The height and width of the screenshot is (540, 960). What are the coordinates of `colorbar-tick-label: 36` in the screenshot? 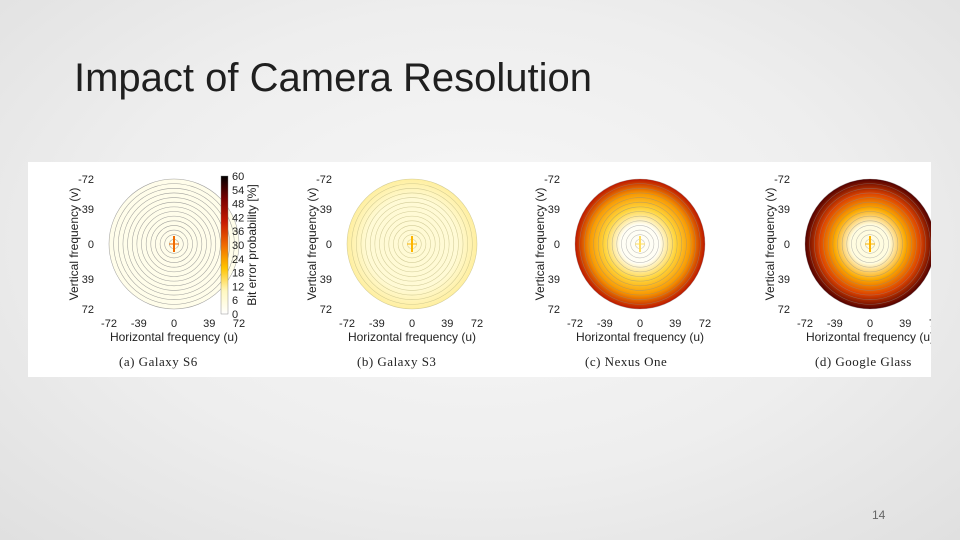 It's located at (238, 232).